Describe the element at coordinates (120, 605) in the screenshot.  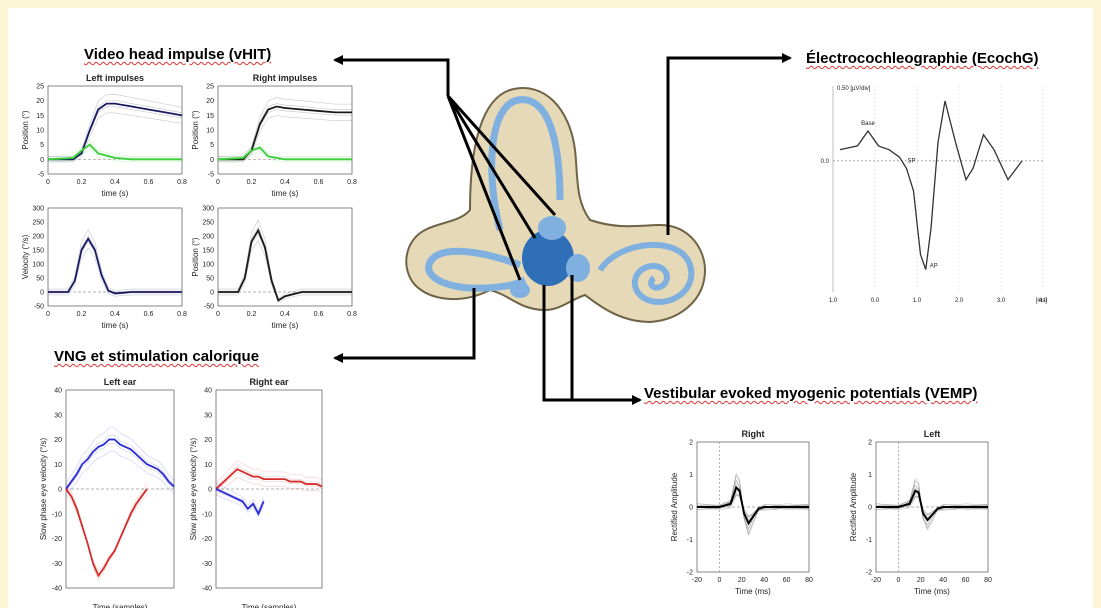
I see `x-axis-label: Time (samples)` at that location.